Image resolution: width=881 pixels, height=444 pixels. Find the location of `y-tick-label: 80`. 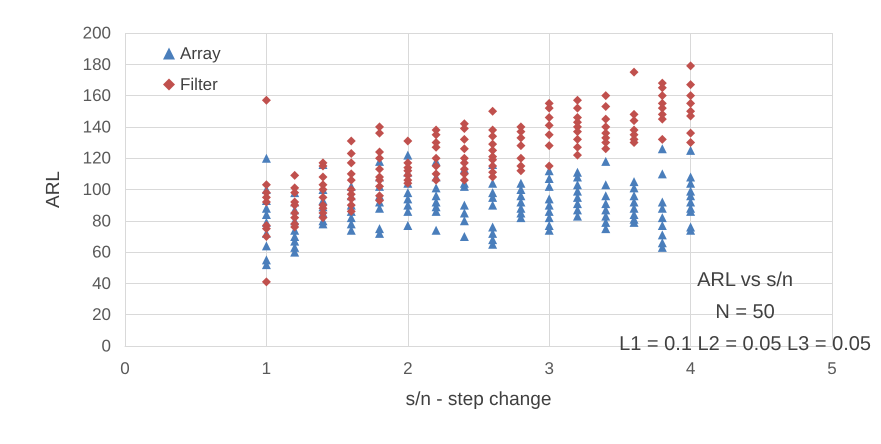

y-tick-label: 80 is located at coordinates (101, 220).